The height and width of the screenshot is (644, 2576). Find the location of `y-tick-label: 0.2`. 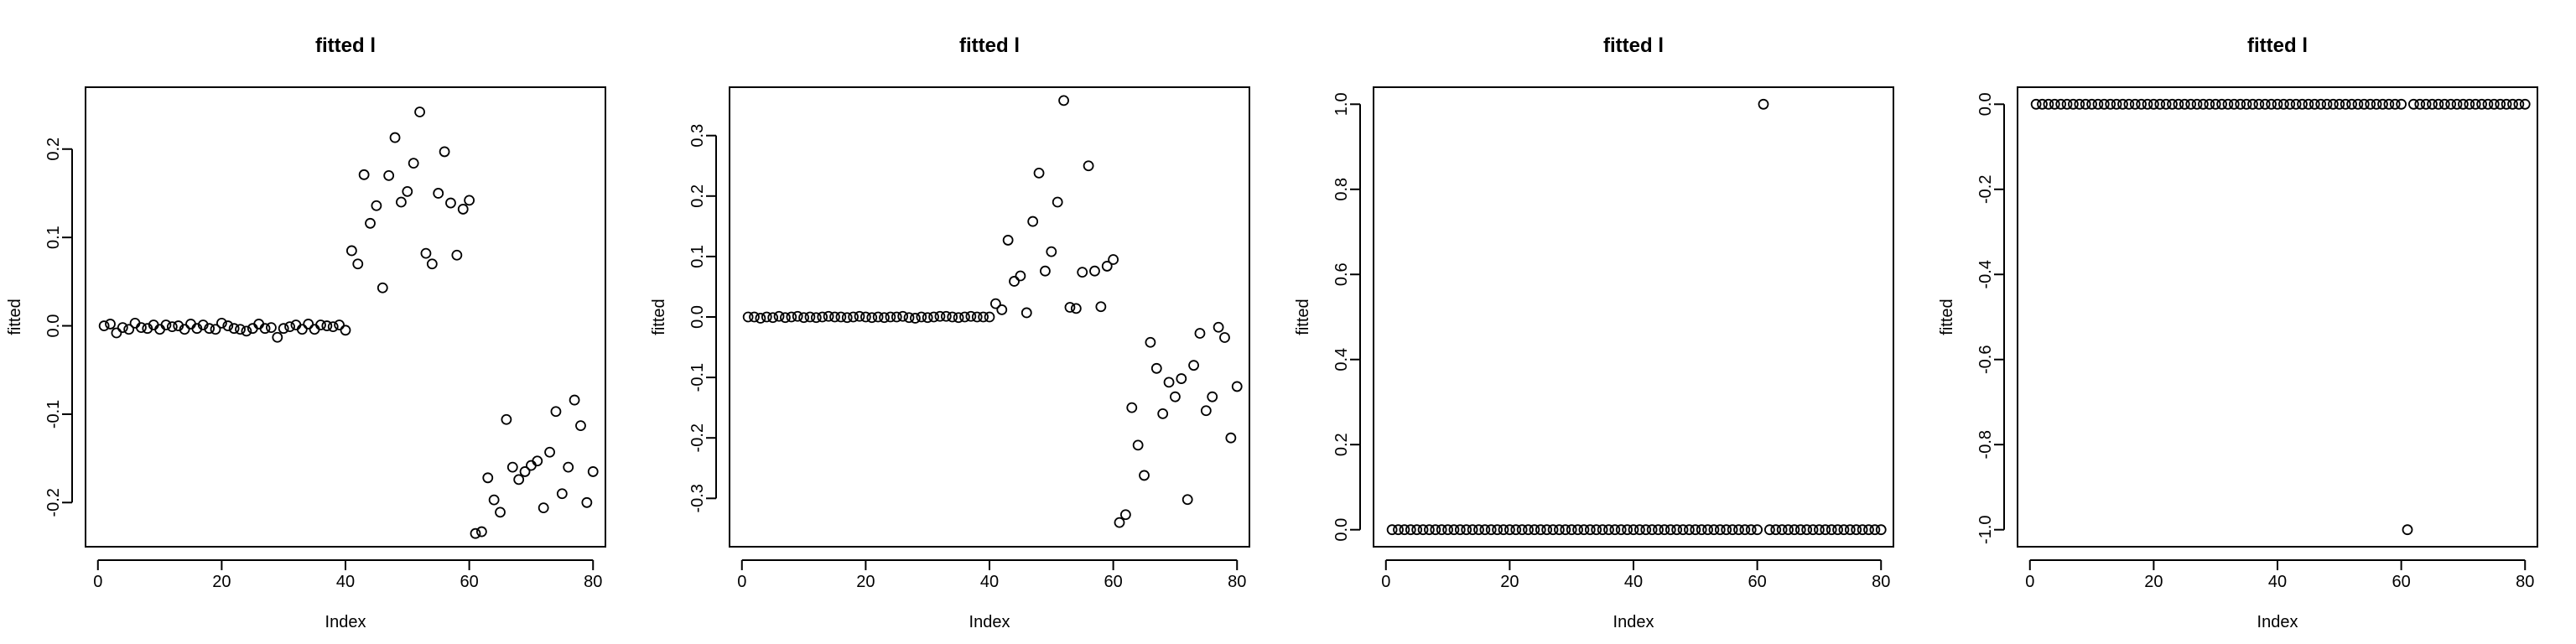

y-tick-label: 0.2 is located at coordinates (1341, 444).